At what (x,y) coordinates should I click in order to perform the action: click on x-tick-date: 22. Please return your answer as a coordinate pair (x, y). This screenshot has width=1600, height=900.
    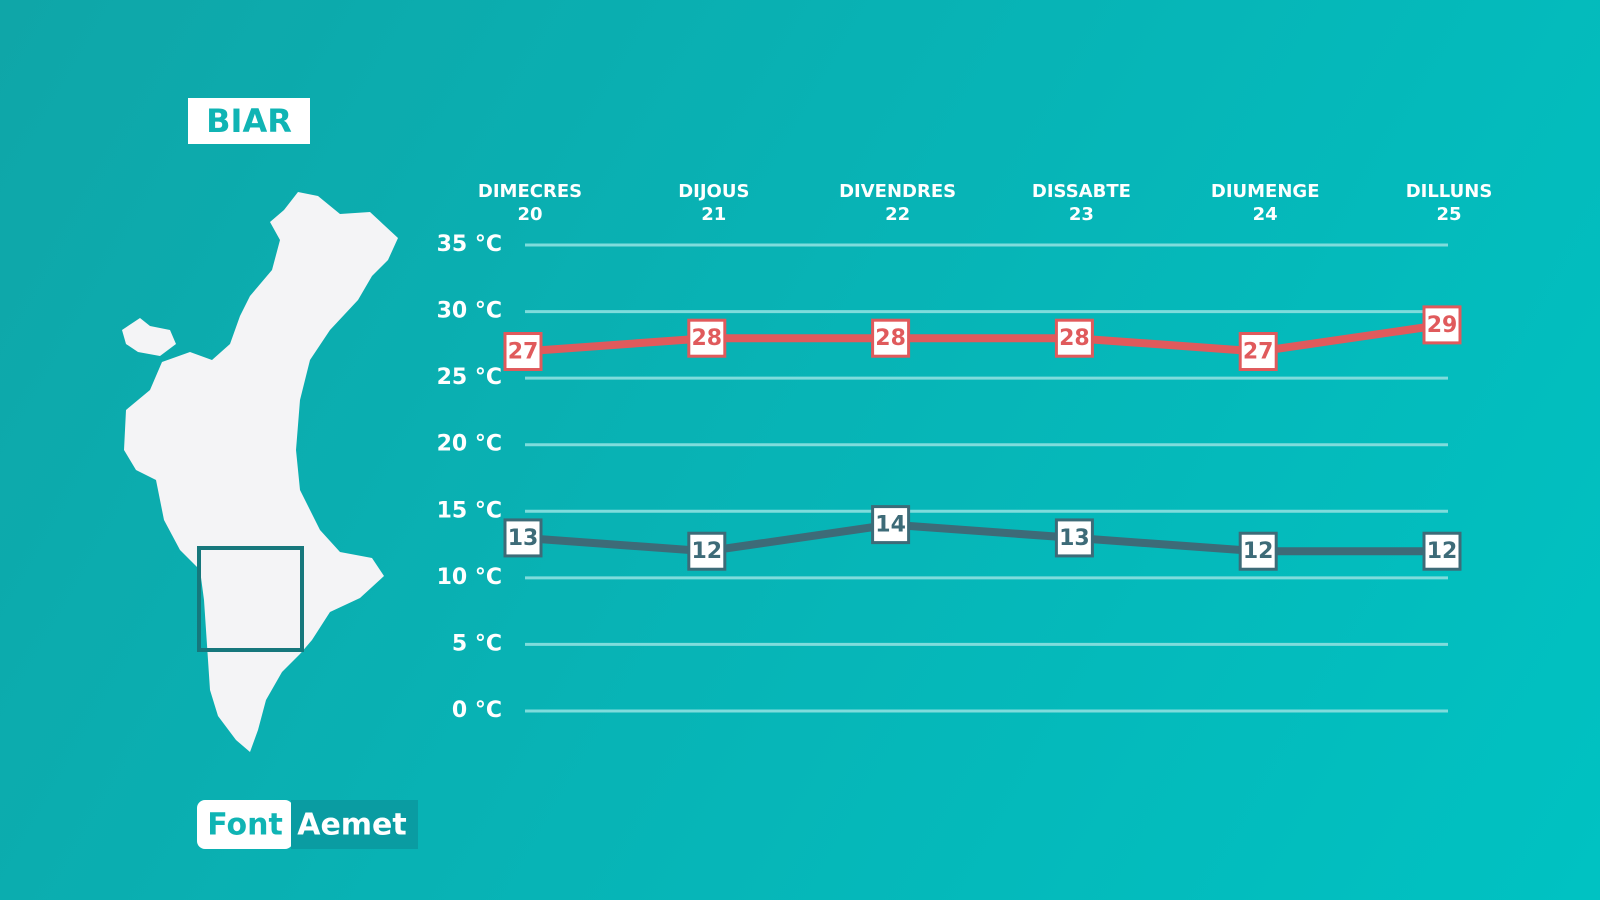
    Looking at the image, I should click on (897, 214).